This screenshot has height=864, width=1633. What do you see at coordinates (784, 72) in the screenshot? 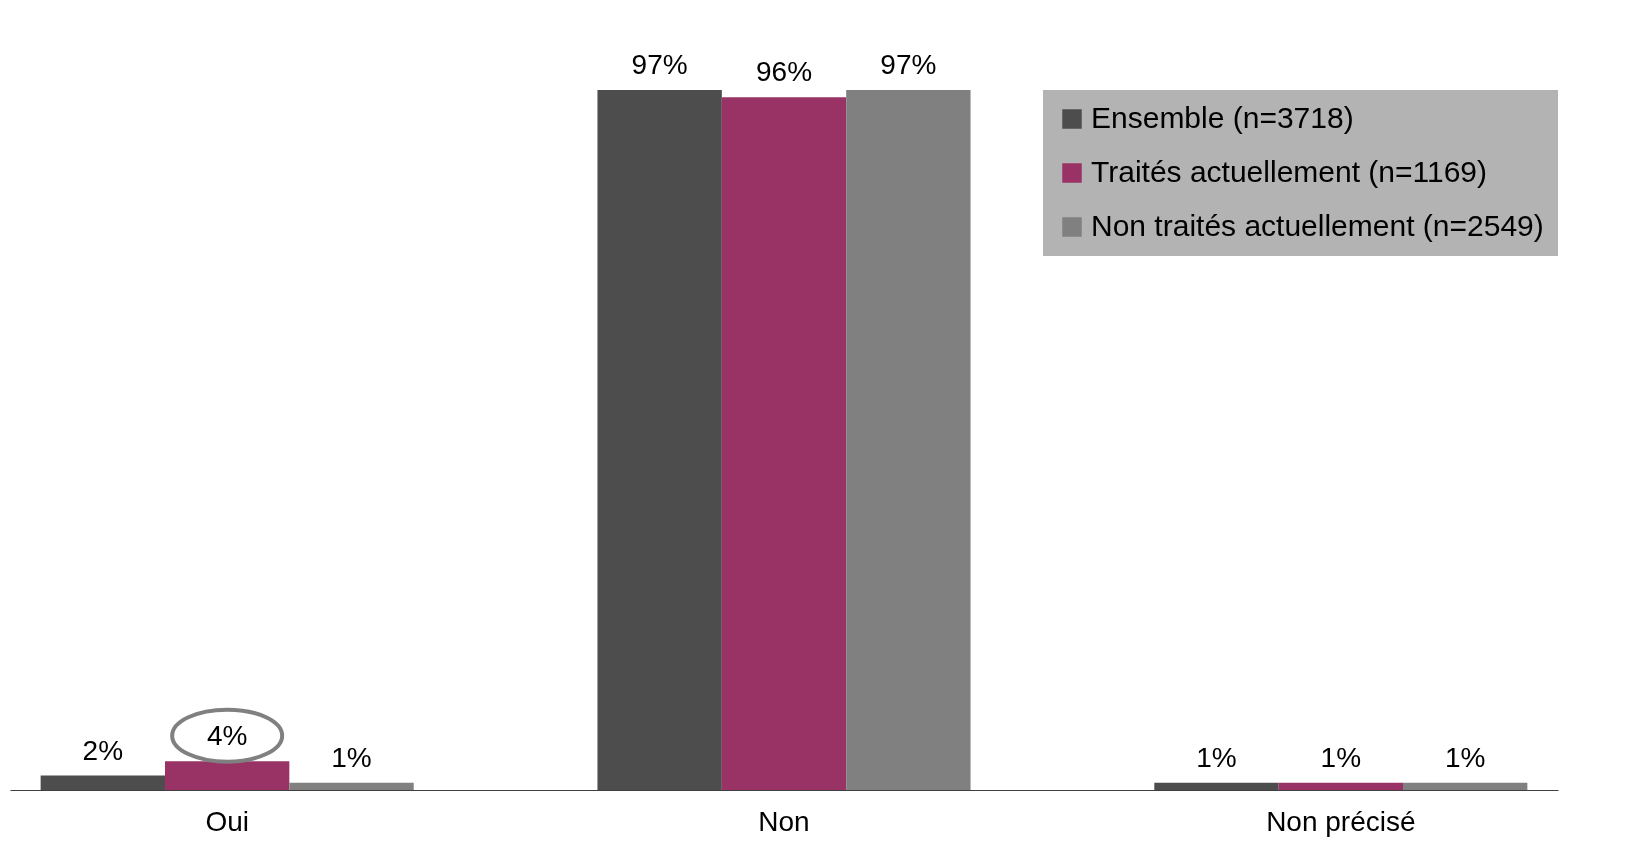
I see `data-label: 96%` at bounding box center [784, 72].